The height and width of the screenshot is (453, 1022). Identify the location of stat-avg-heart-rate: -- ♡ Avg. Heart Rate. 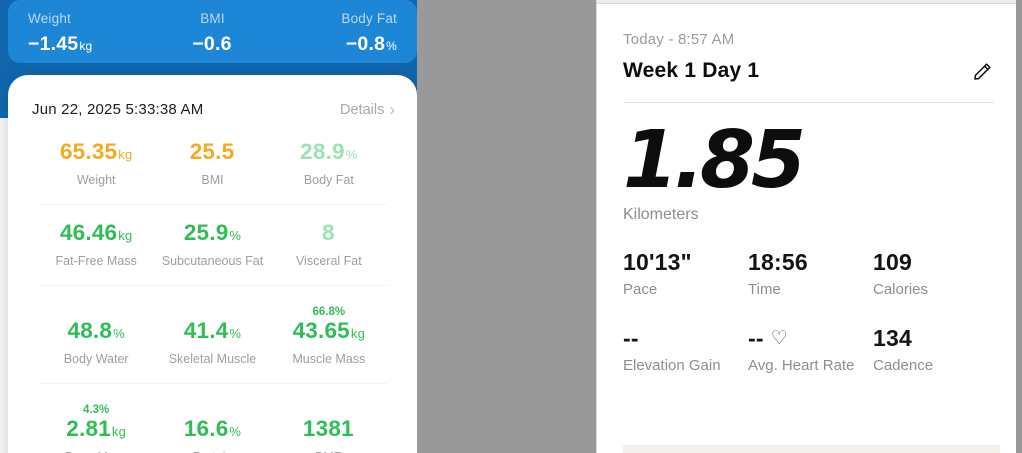
(801, 349).